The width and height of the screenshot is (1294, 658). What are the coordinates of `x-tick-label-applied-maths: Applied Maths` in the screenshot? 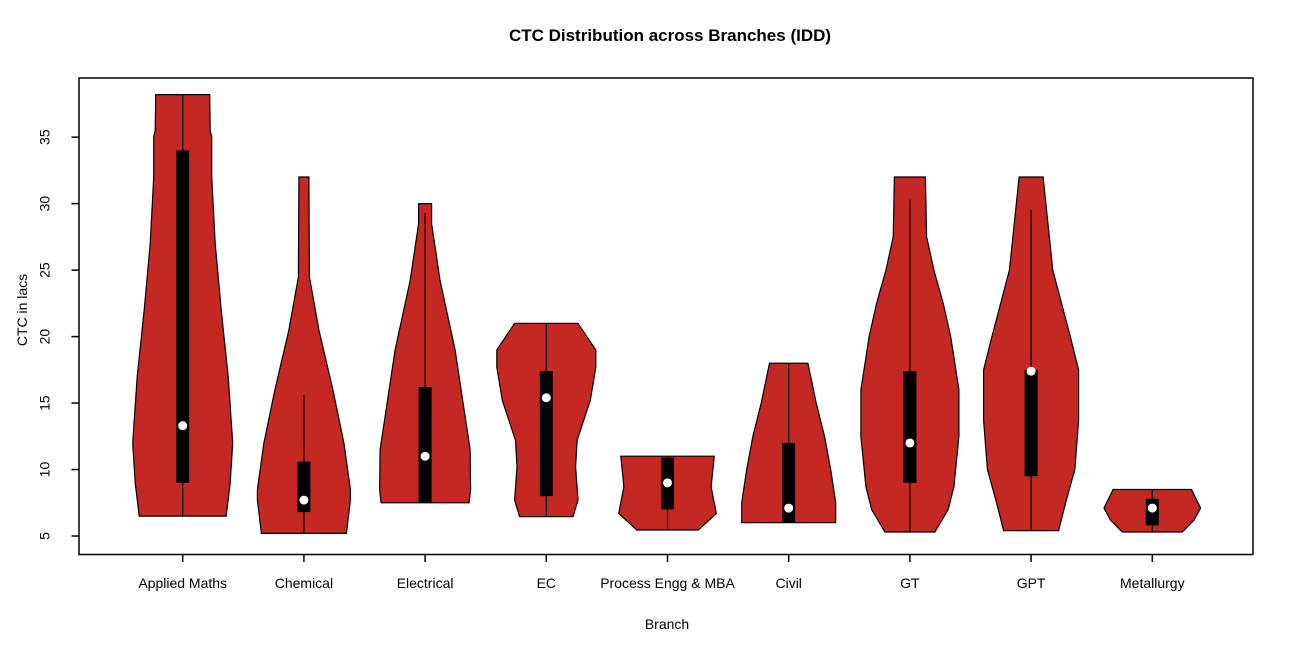 It's located at (182, 583).